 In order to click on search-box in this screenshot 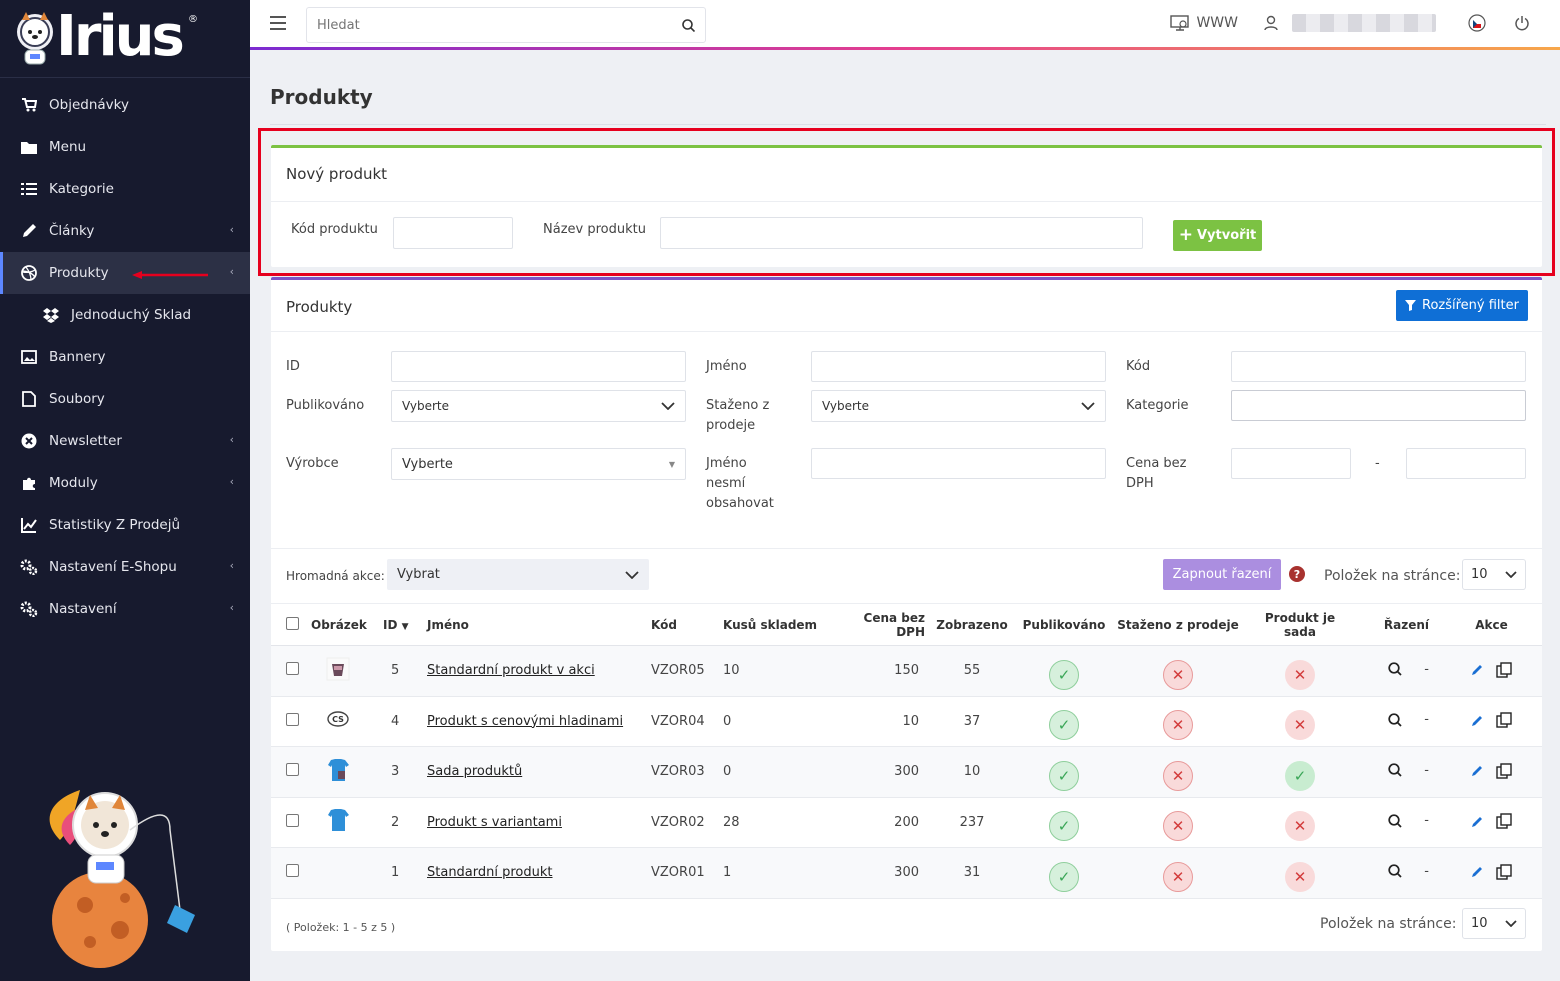, I will do `click(506, 25)`.